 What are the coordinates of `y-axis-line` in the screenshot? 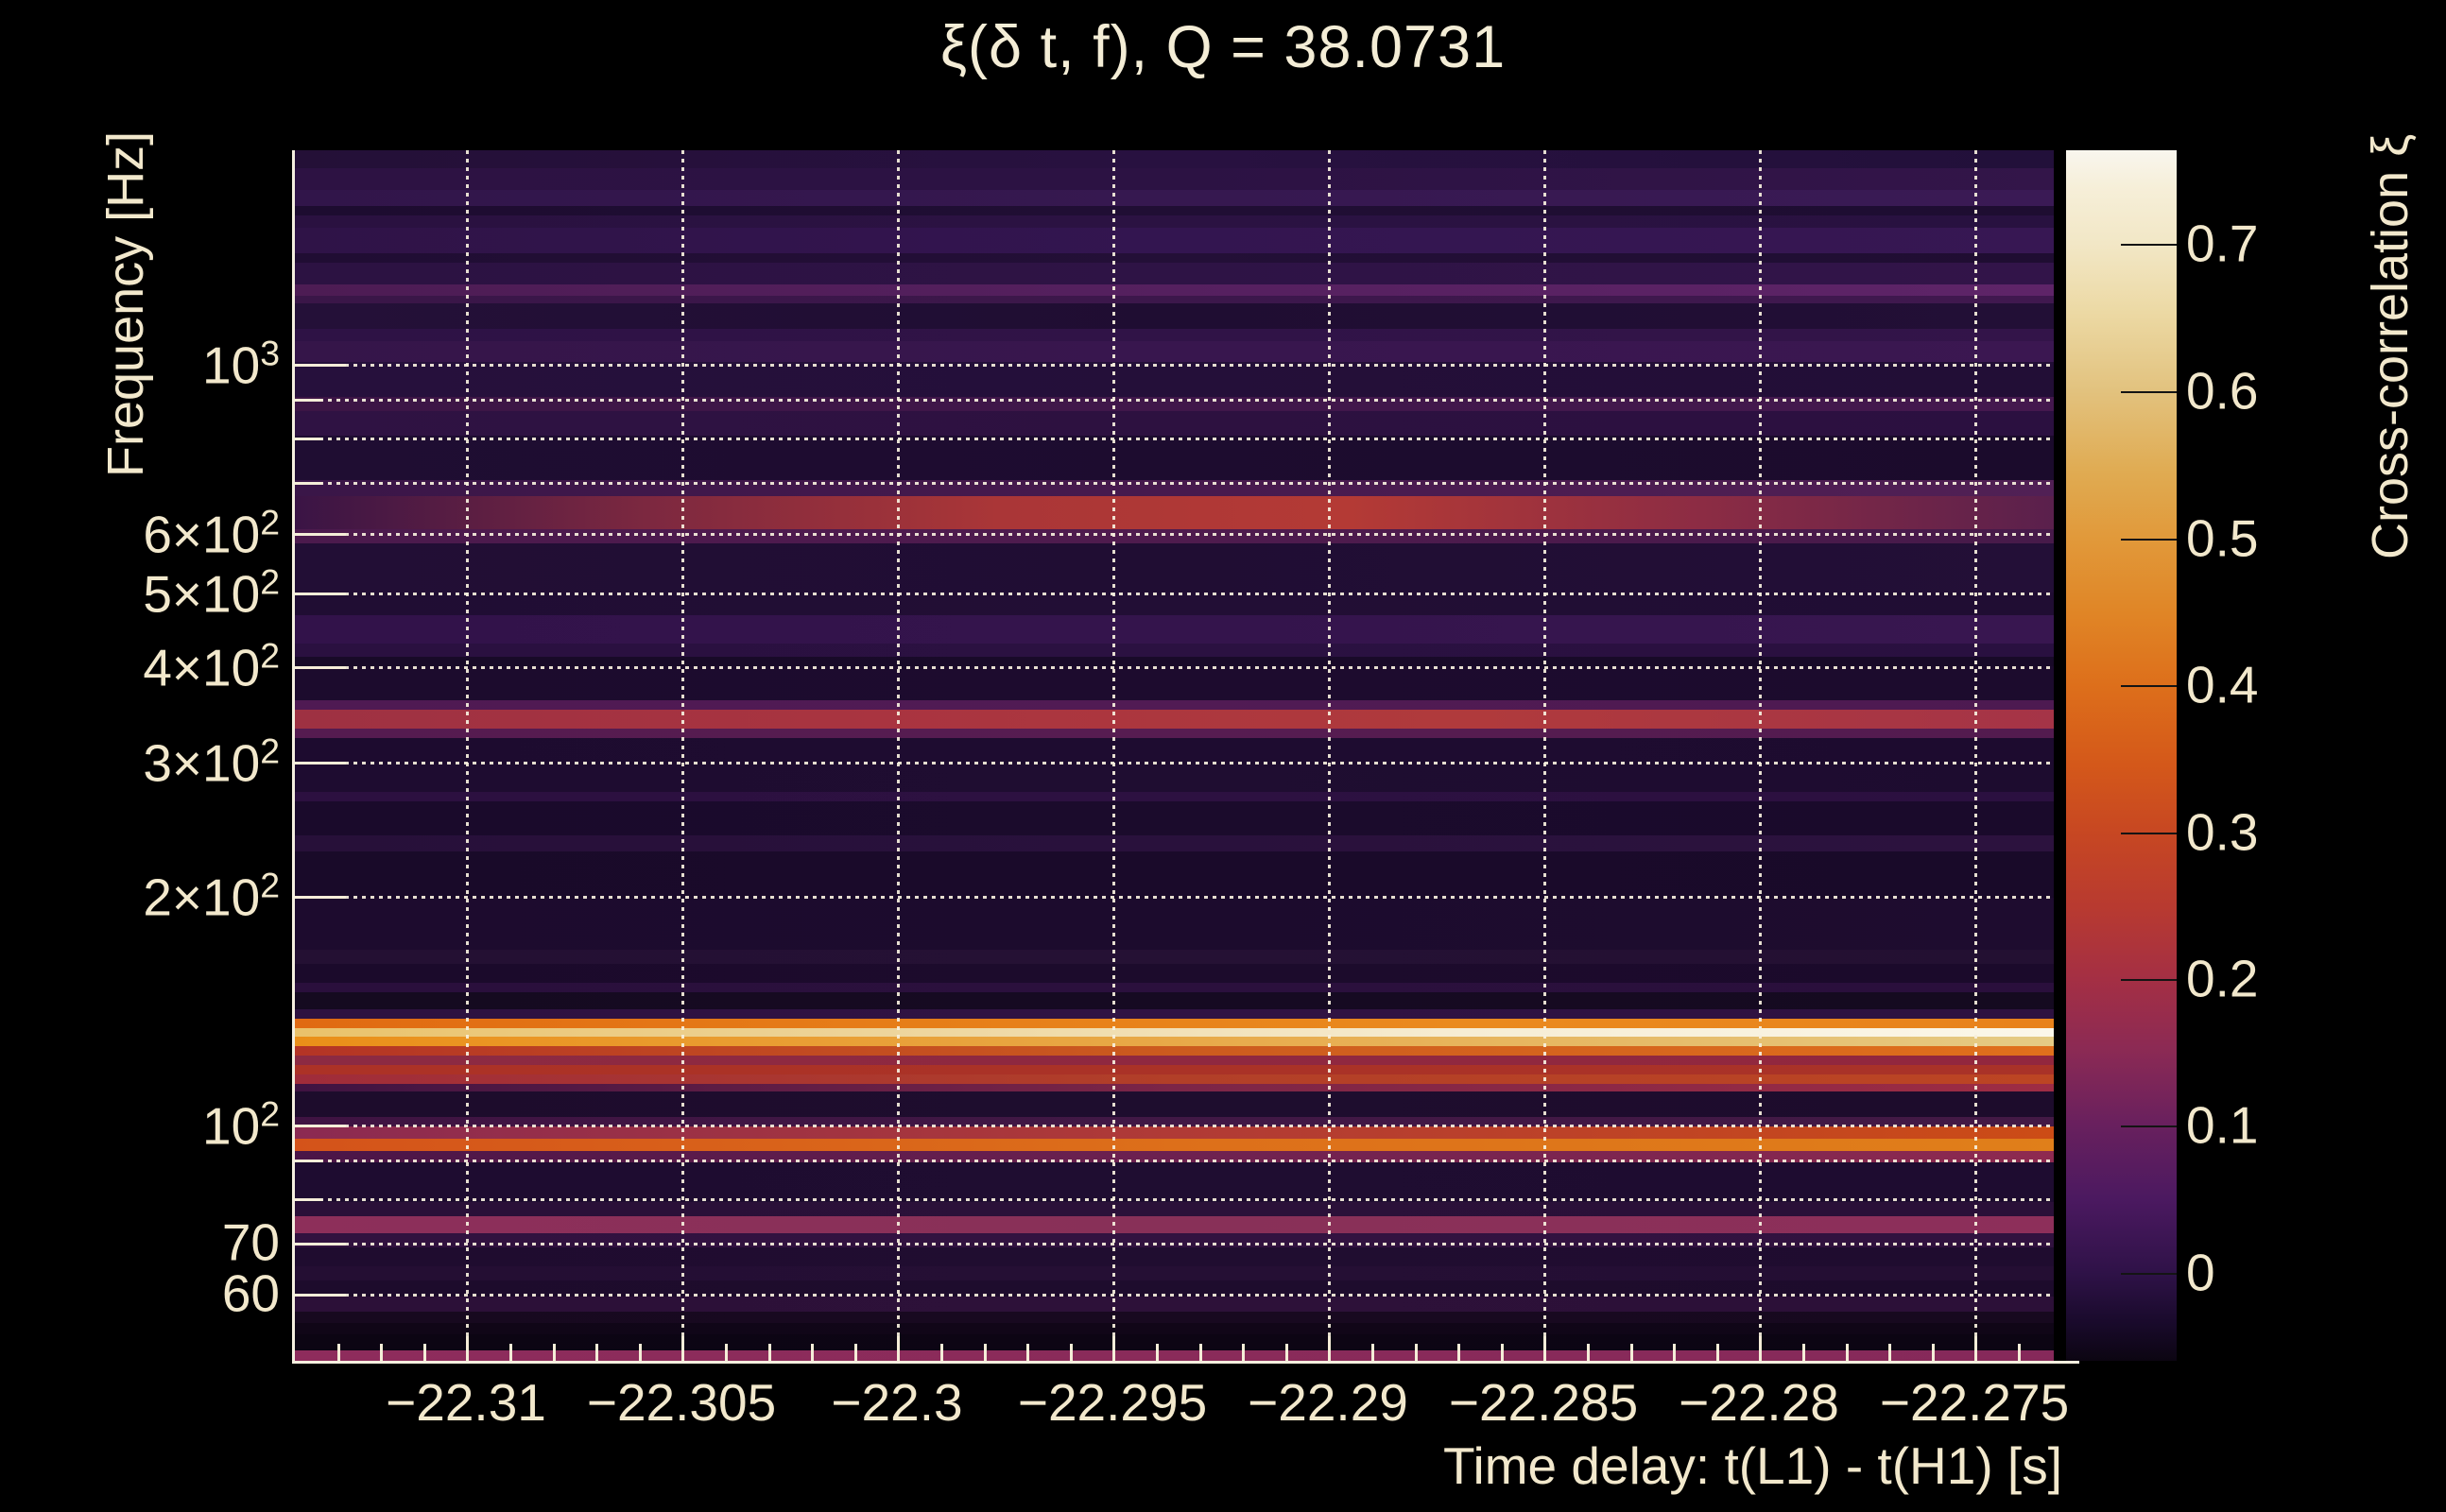 It's located at (293, 757).